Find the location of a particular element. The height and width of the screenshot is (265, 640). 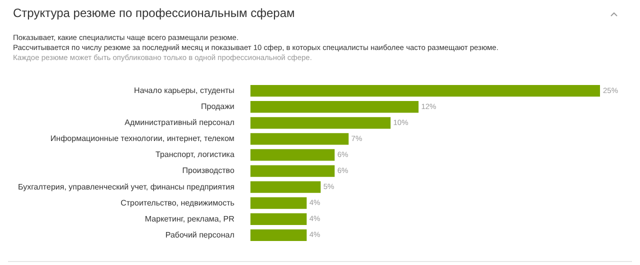

y-tick-label: Строительство, недвижимость is located at coordinates (177, 203).